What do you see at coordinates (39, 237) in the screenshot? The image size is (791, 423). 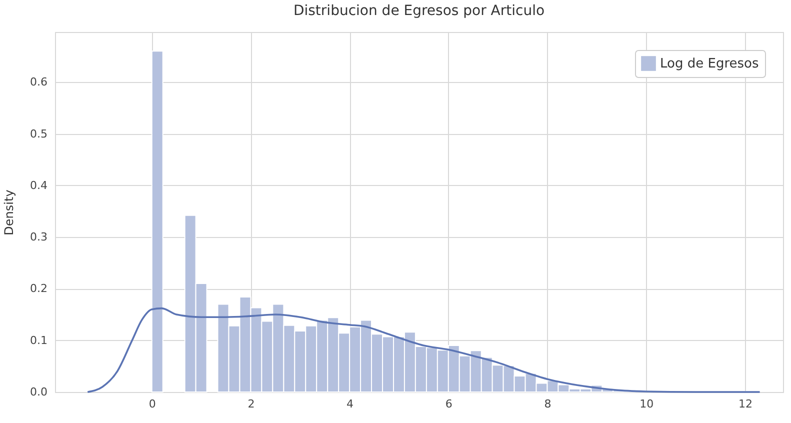 I see `y-tick-label: 0.3` at bounding box center [39, 237].